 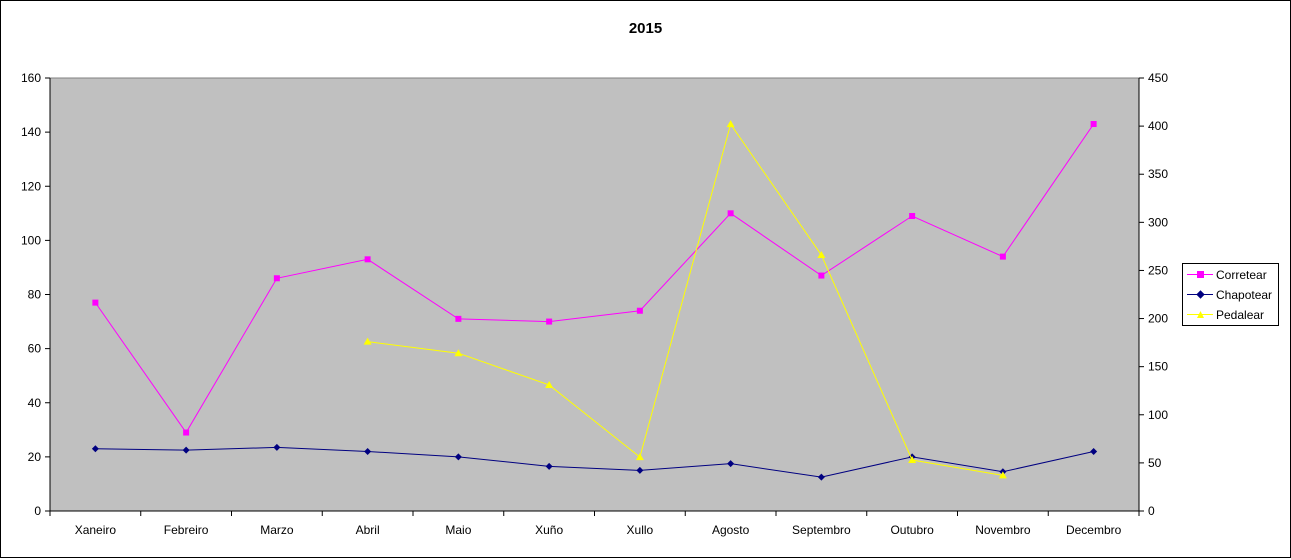 I want to click on legend-item-pedalear: Pedalear, so click(x=1225, y=315).